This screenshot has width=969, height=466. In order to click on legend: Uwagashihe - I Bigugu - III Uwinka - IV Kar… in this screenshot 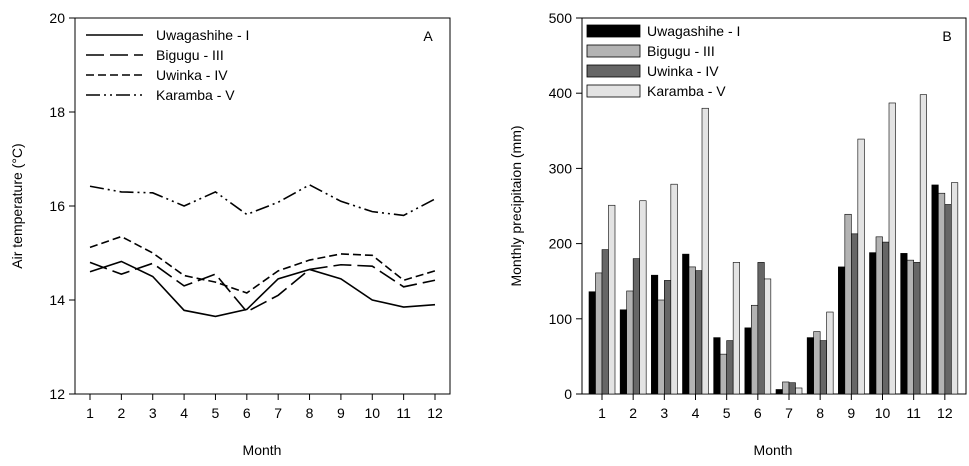, I will do `click(663, 61)`.